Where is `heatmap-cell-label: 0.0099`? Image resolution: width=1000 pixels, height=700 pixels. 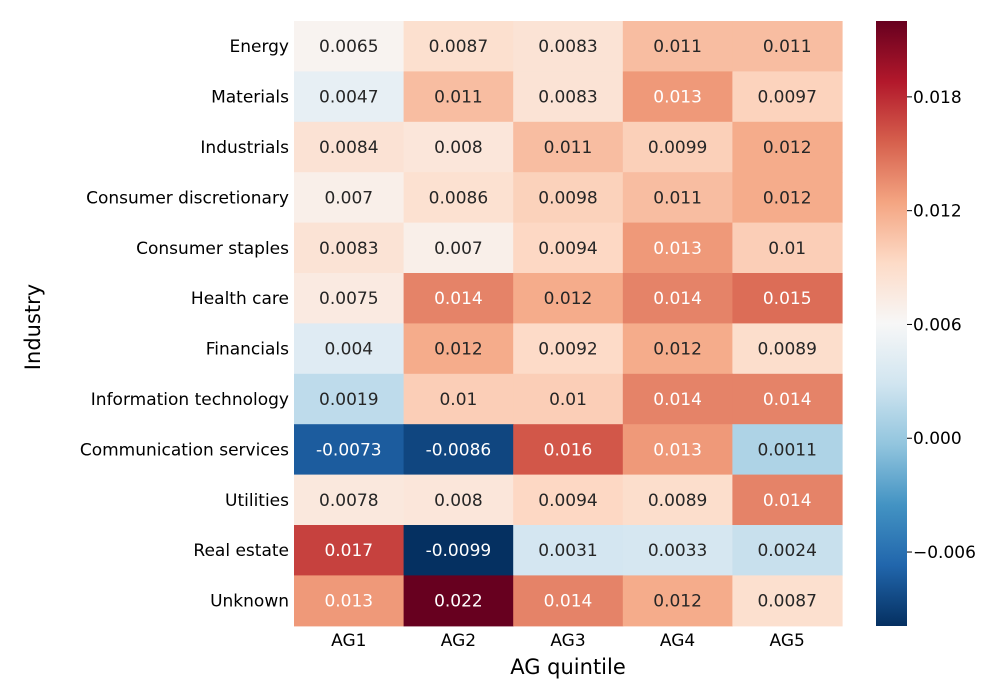 heatmap-cell-label: 0.0099 is located at coordinates (677, 148).